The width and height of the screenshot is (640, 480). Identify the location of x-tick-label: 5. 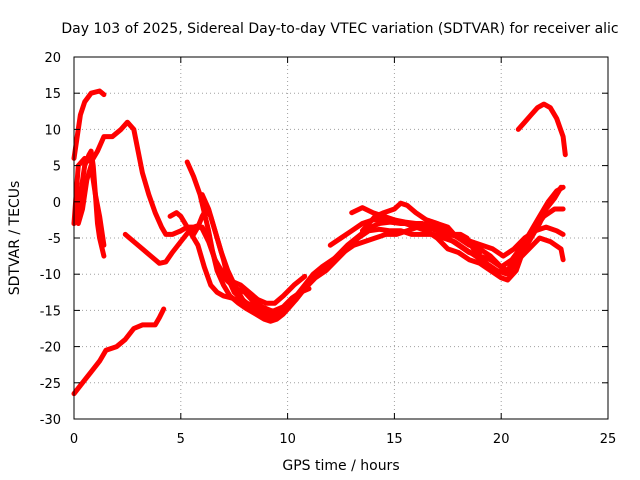
(181, 439).